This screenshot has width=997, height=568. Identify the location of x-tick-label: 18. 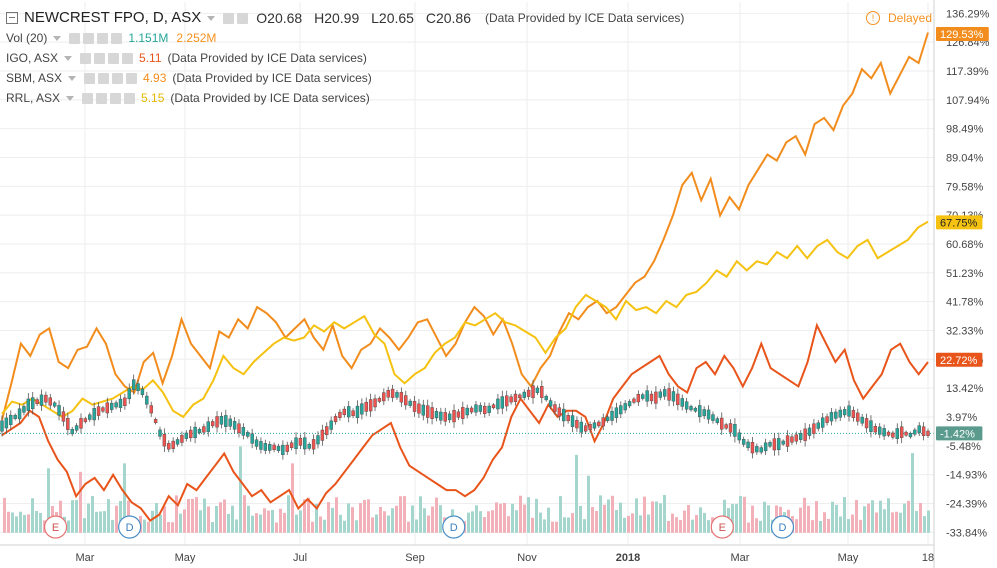
(928, 558).